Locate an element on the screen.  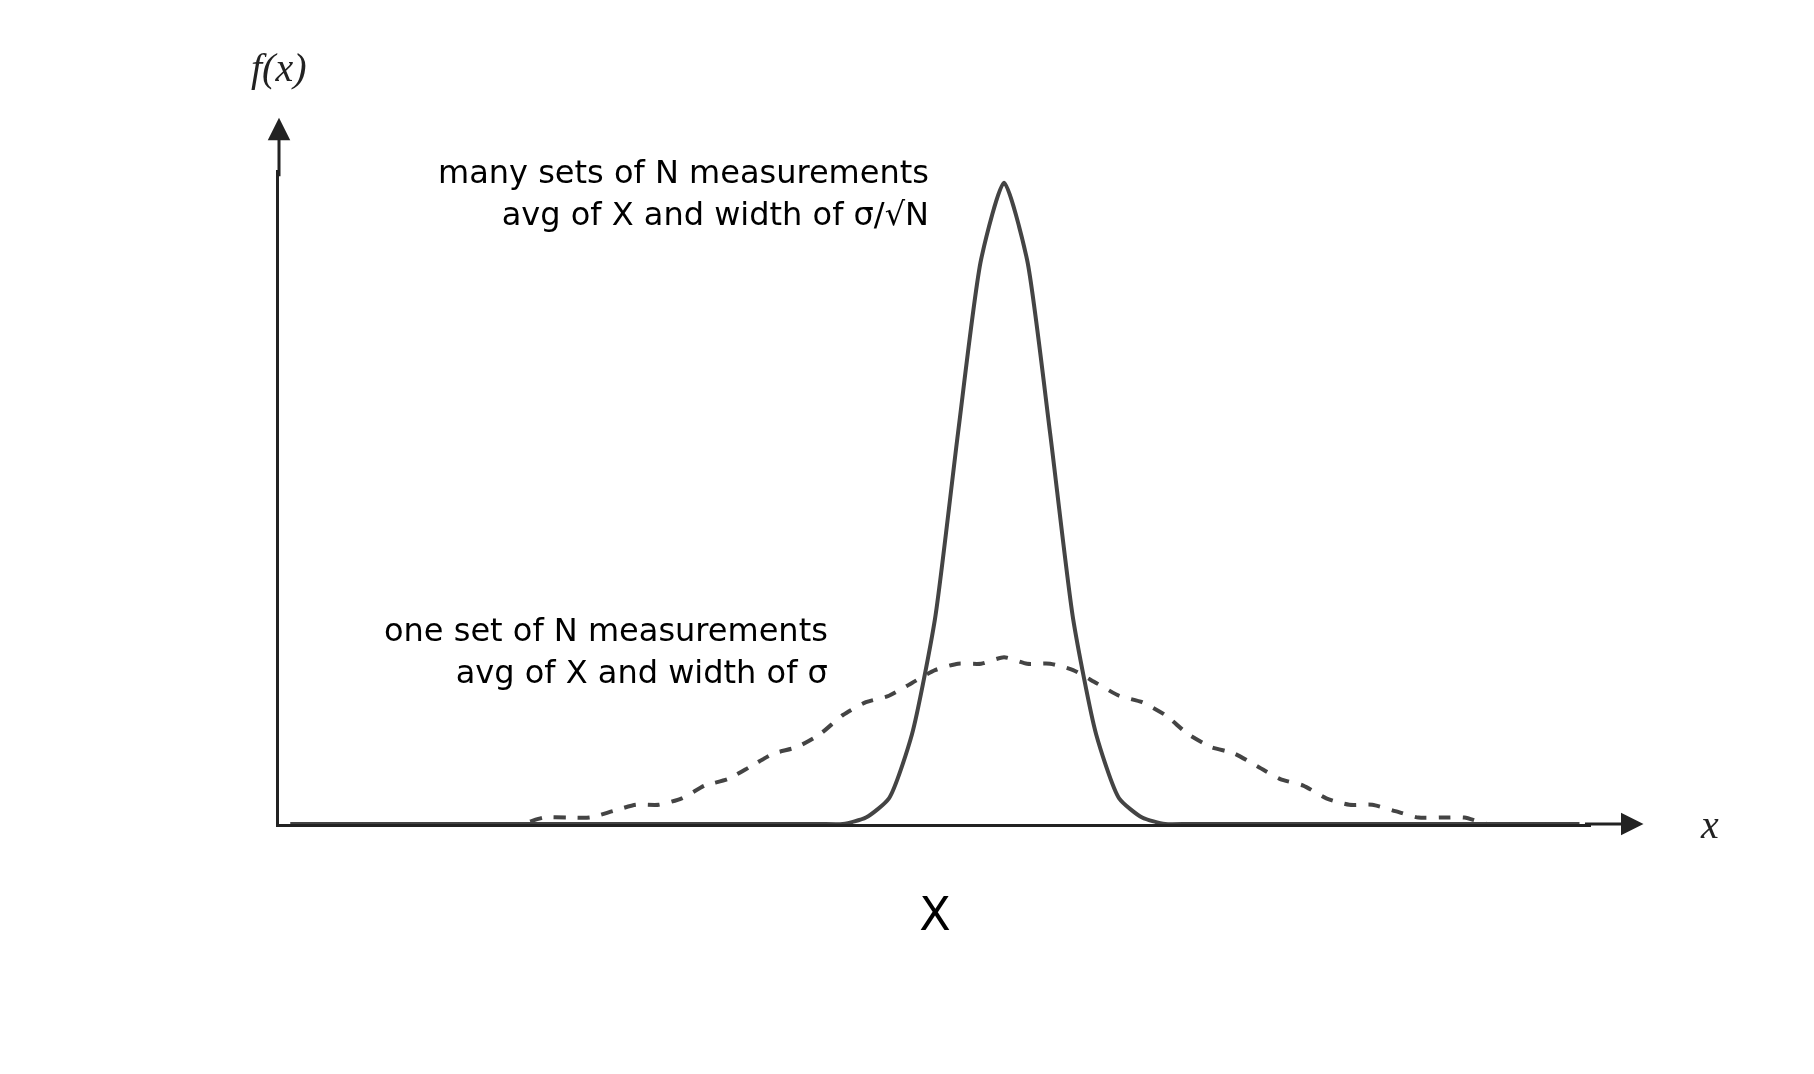
annotation: many sets of N measurements avg of X and width of σ/√N is located at coordinates (683, 193).